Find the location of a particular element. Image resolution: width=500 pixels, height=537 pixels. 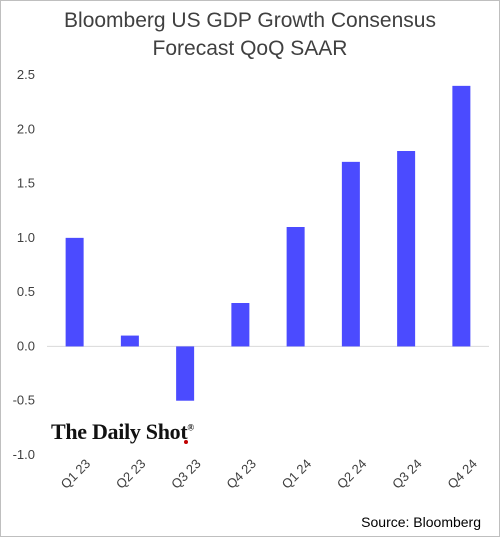

y-tick-label: -1.0 is located at coordinates (24, 454).